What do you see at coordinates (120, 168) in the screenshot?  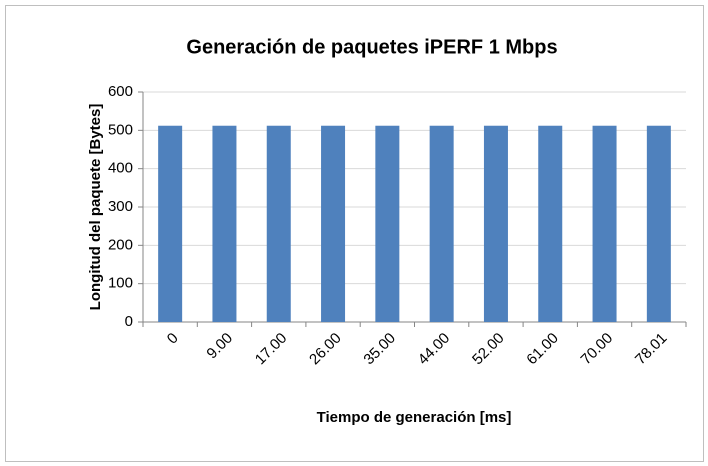 I see `y-tick-label: 400` at bounding box center [120, 168].